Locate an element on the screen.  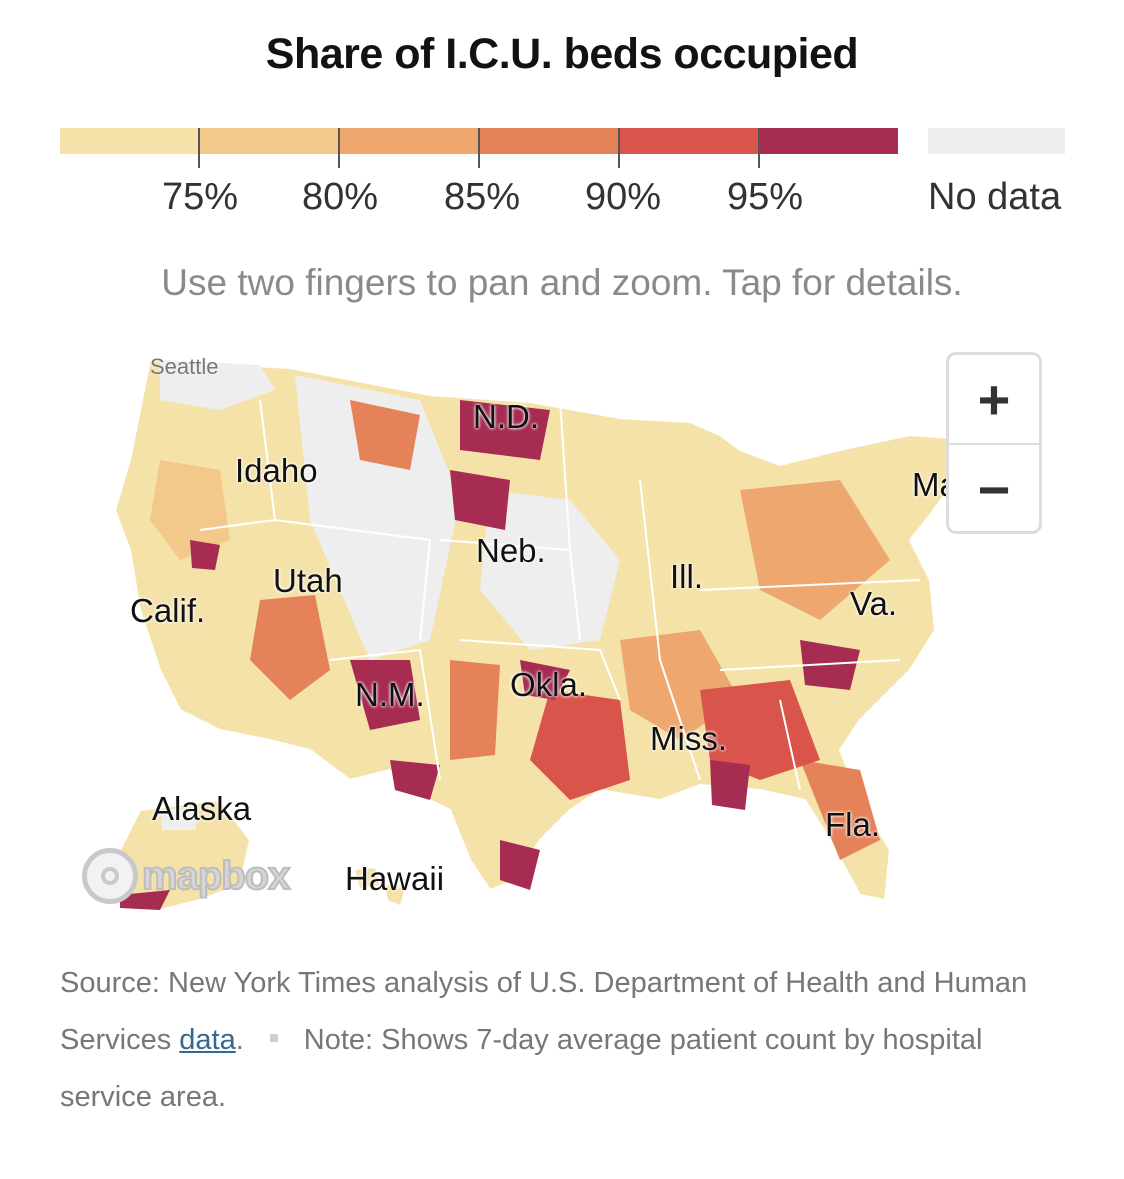
source-data-link: data is located at coordinates (207, 1040).